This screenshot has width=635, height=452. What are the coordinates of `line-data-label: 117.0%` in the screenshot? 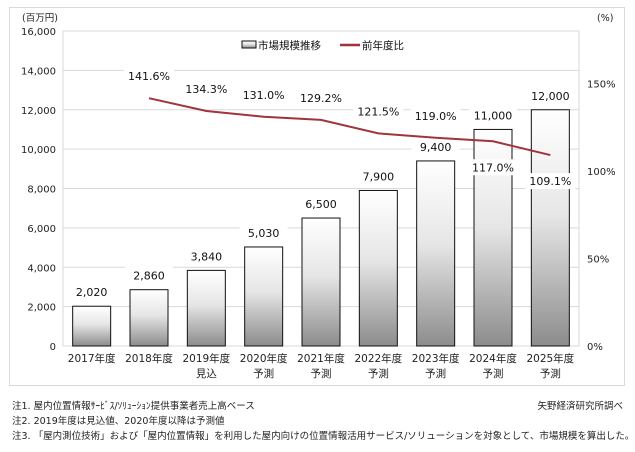 It's located at (493, 167).